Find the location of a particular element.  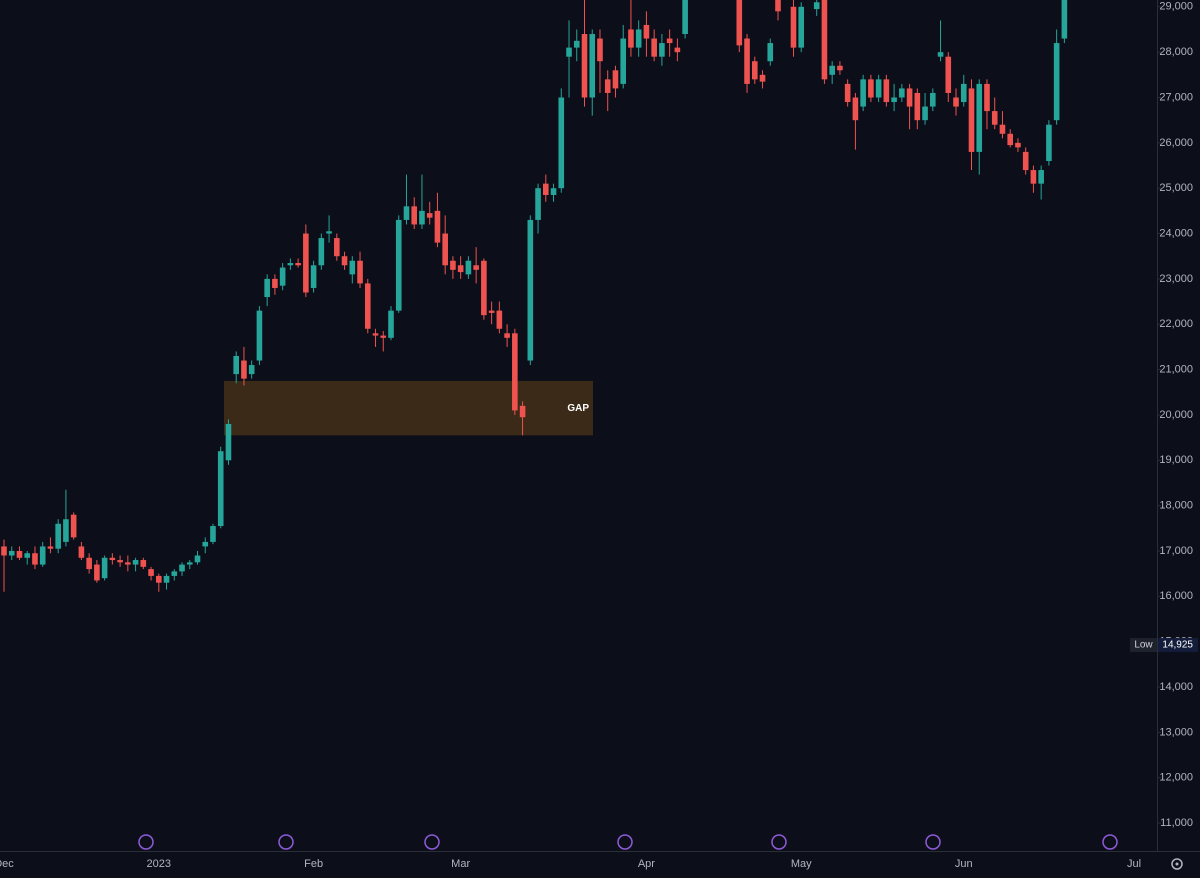

x-tick-label: Dec is located at coordinates (7, 864).